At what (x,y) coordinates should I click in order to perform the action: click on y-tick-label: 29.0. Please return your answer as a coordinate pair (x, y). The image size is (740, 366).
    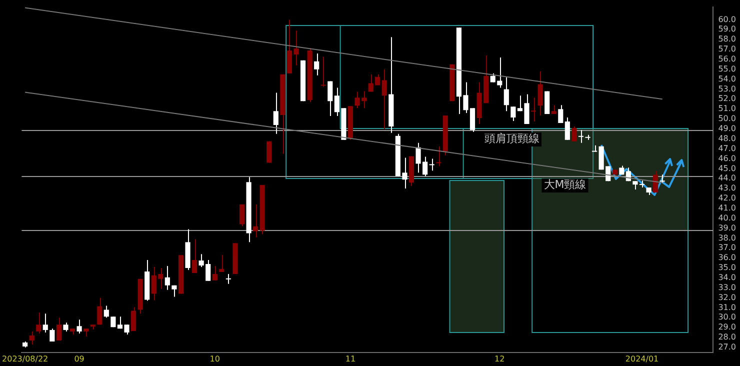
    Looking at the image, I should click on (727, 327).